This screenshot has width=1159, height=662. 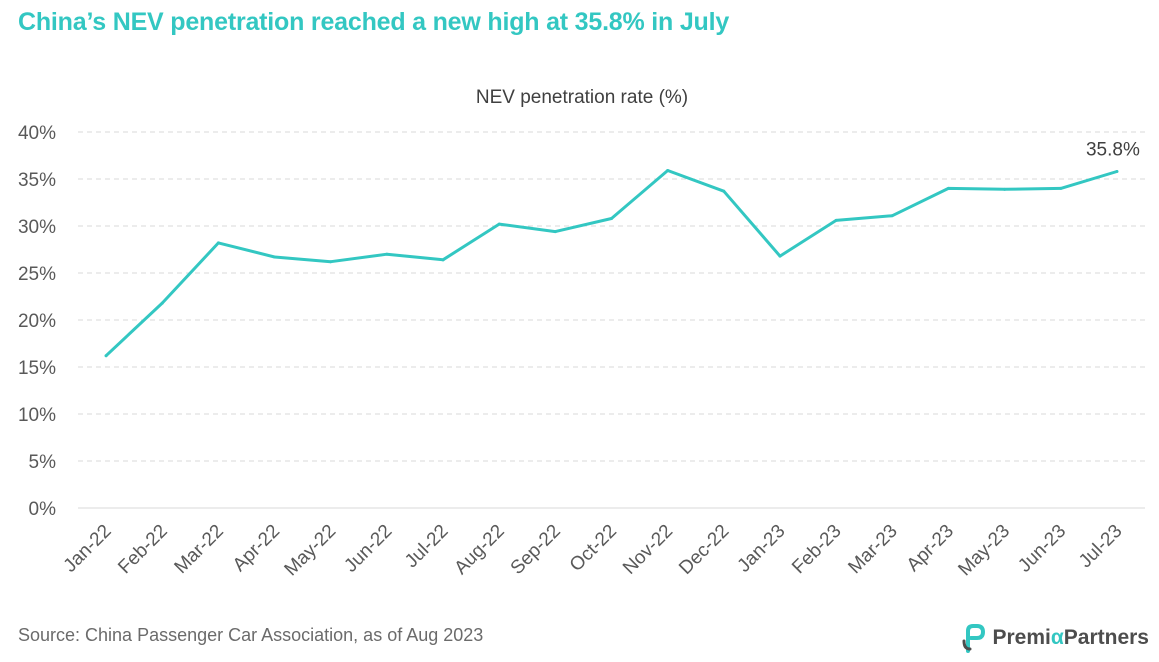 I want to click on x-tick-label: Aug-22, so click(x=480, y=550).